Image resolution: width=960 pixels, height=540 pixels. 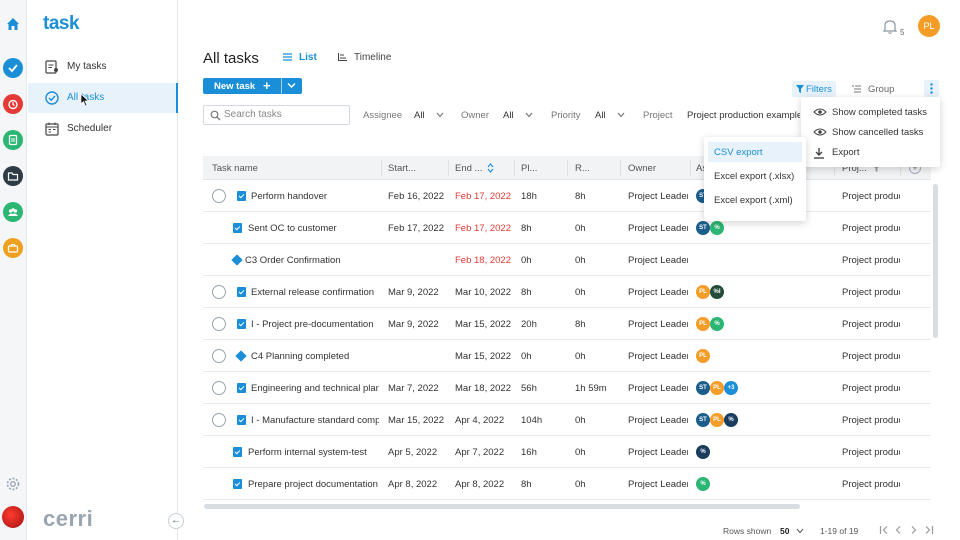 I want to click on gear-icon, so click(x=13, y=484).